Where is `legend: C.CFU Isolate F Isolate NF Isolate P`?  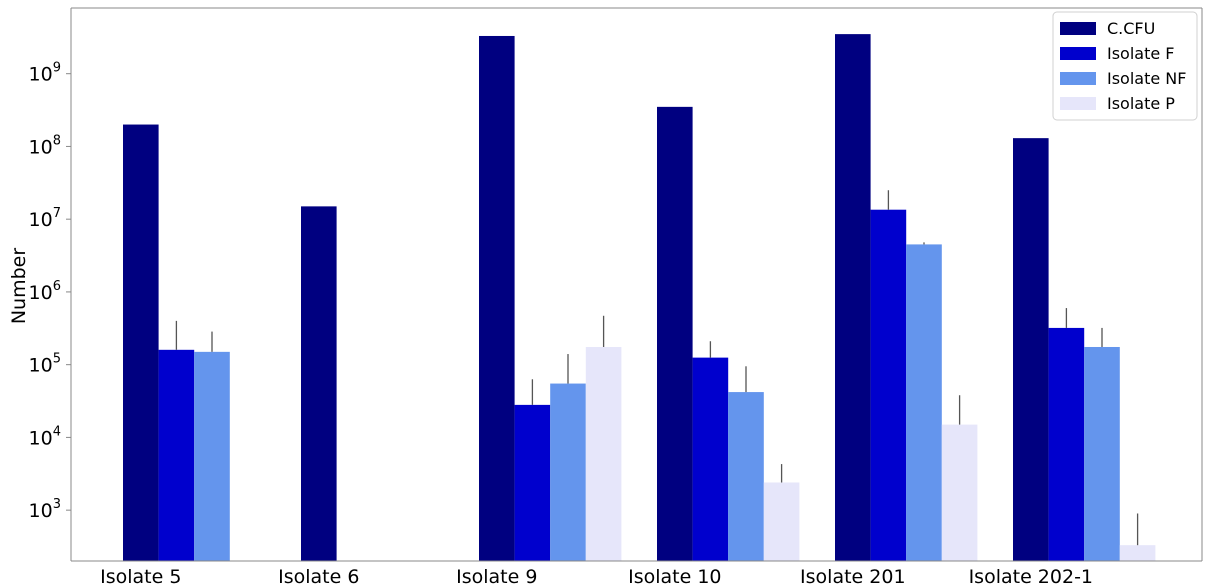 legend: C.CFU Isolate F Isolate NF Isolate P is located at coordinates (1125, 66).